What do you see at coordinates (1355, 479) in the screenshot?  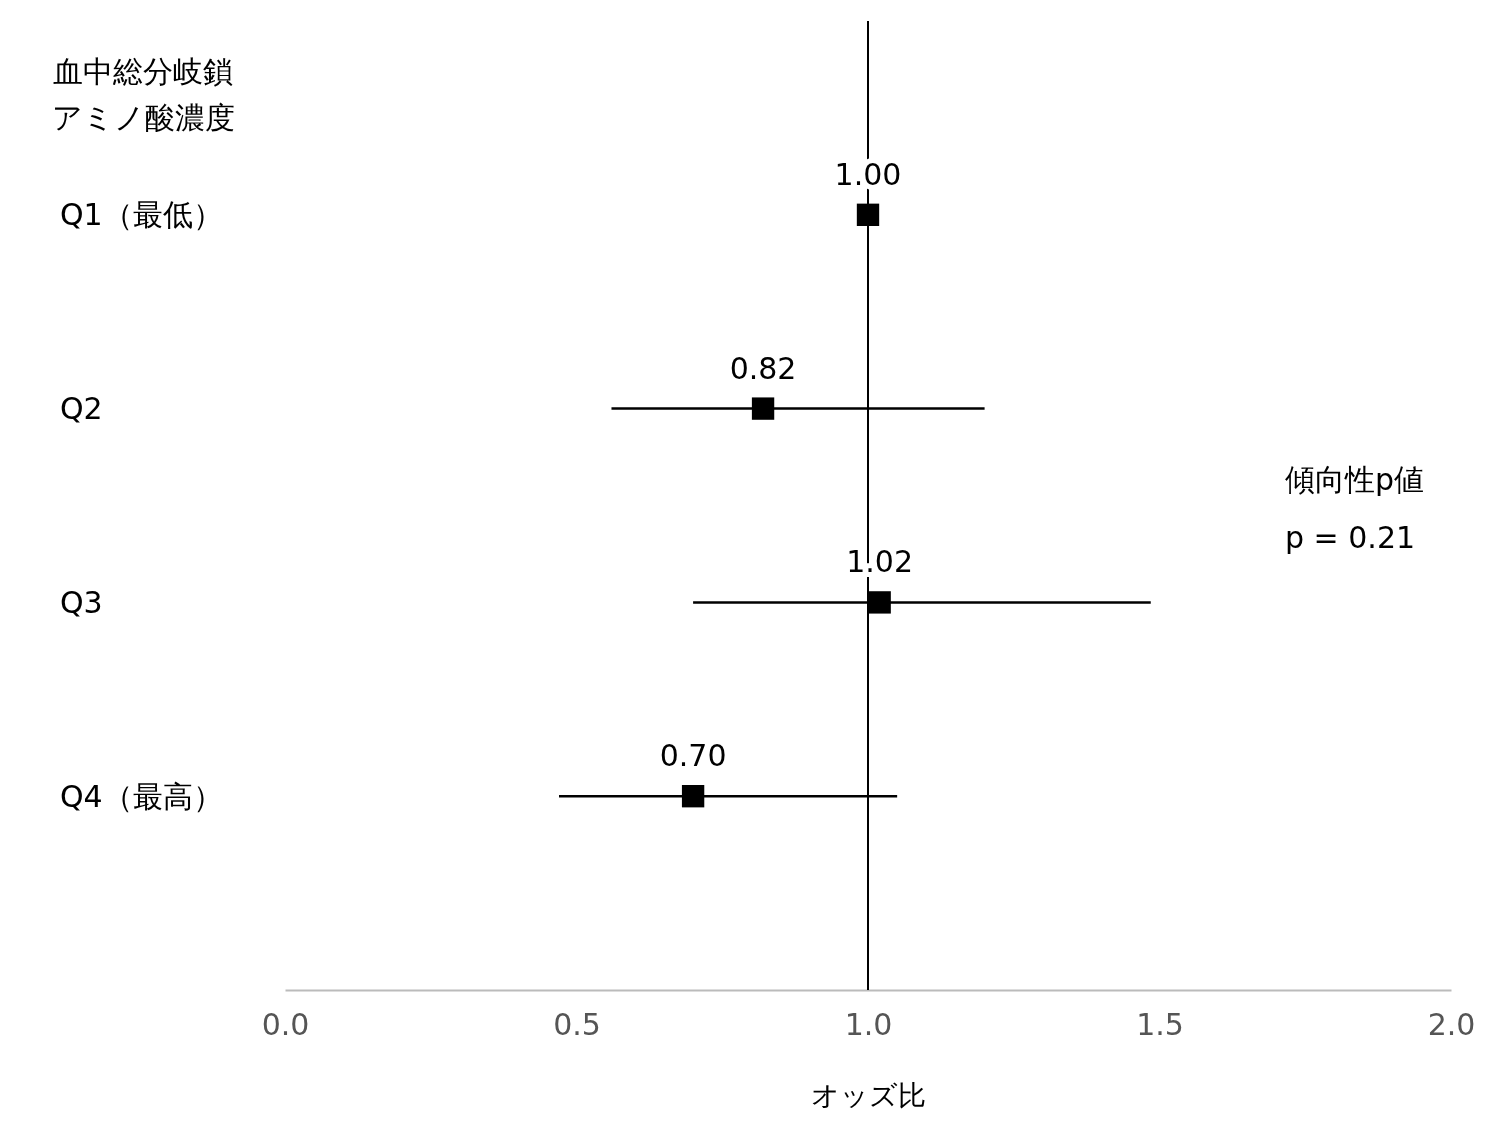 I see `annotation: 傾向性p値` at bounding box center [1355, 479].